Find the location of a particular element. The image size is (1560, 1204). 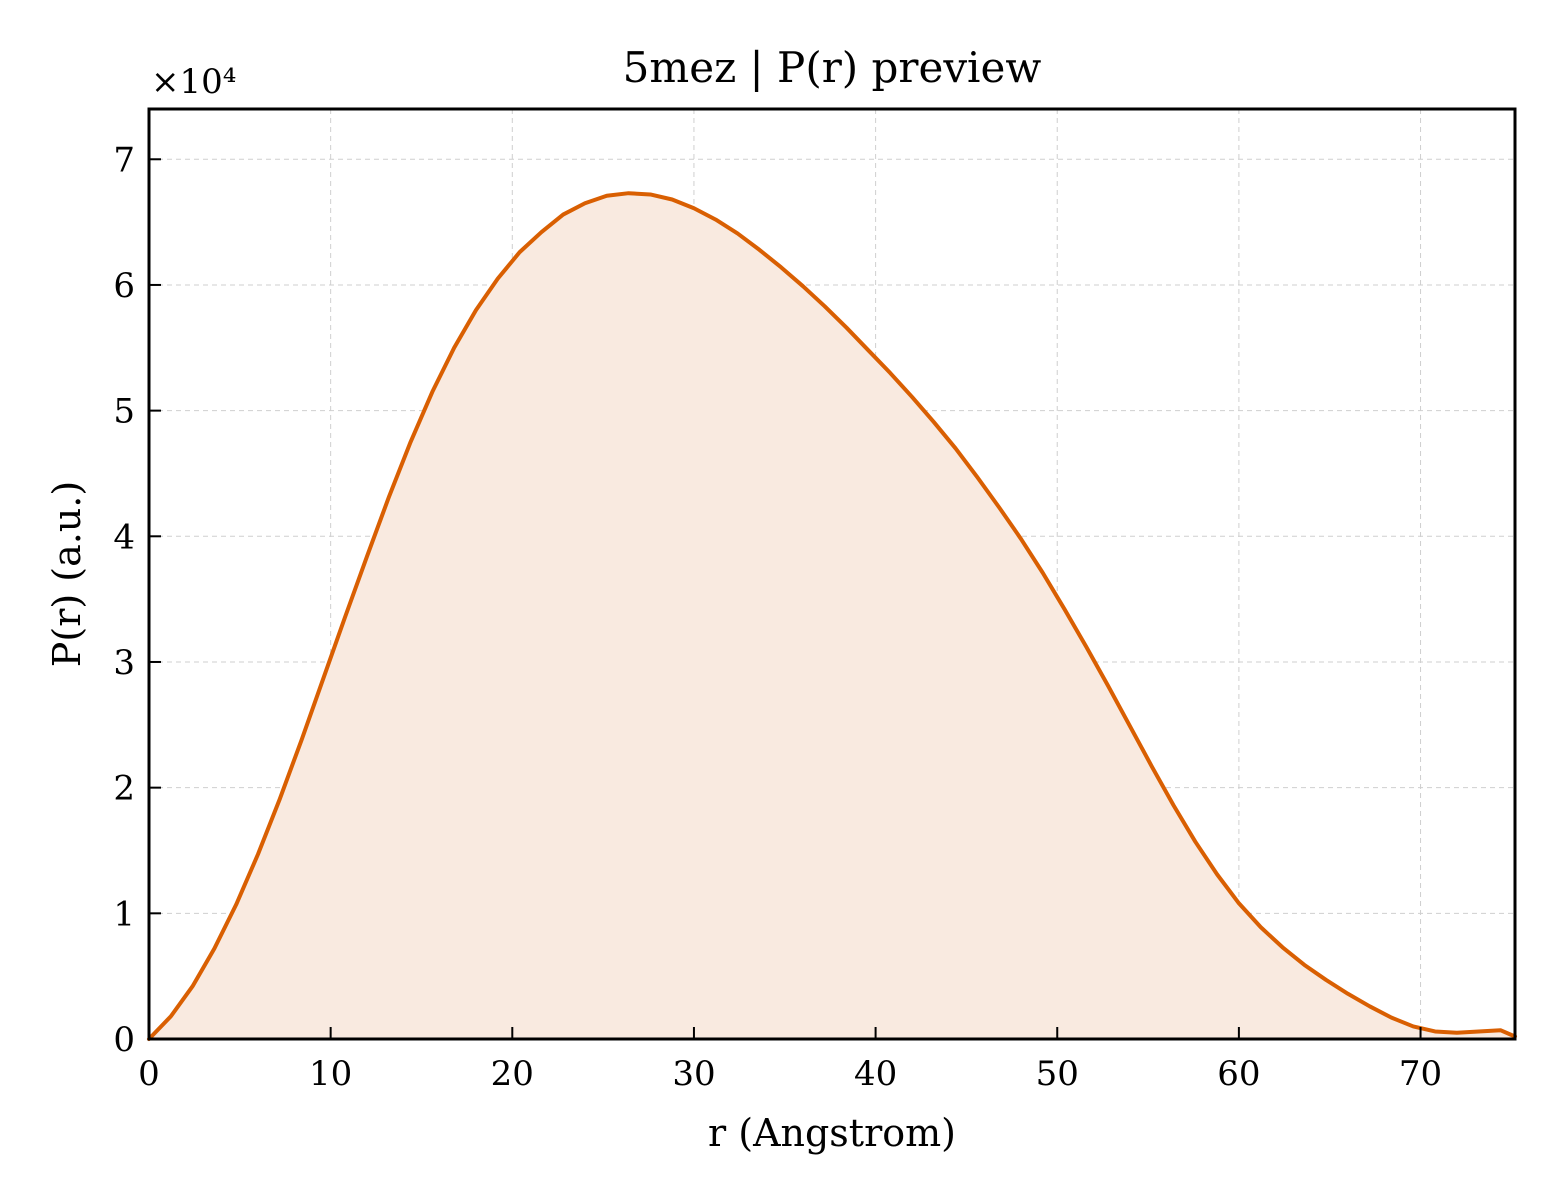

x-tick-label: 20 is located at coordinates (512, 1074).